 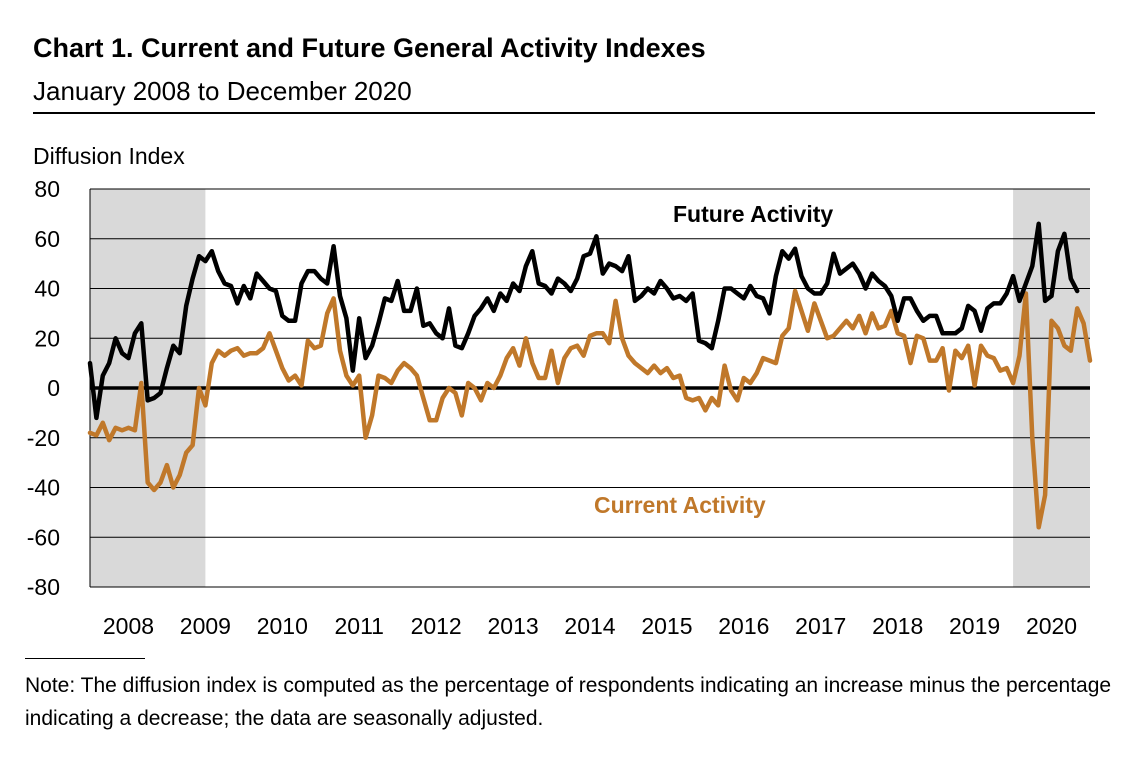 I want to click on x-tick-label-2013: 2013, so click(x=512, y=626).